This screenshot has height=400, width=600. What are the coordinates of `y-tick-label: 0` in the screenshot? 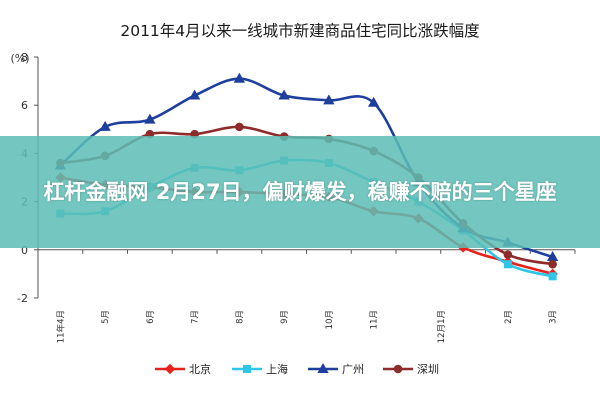 It's located at (24, 250).